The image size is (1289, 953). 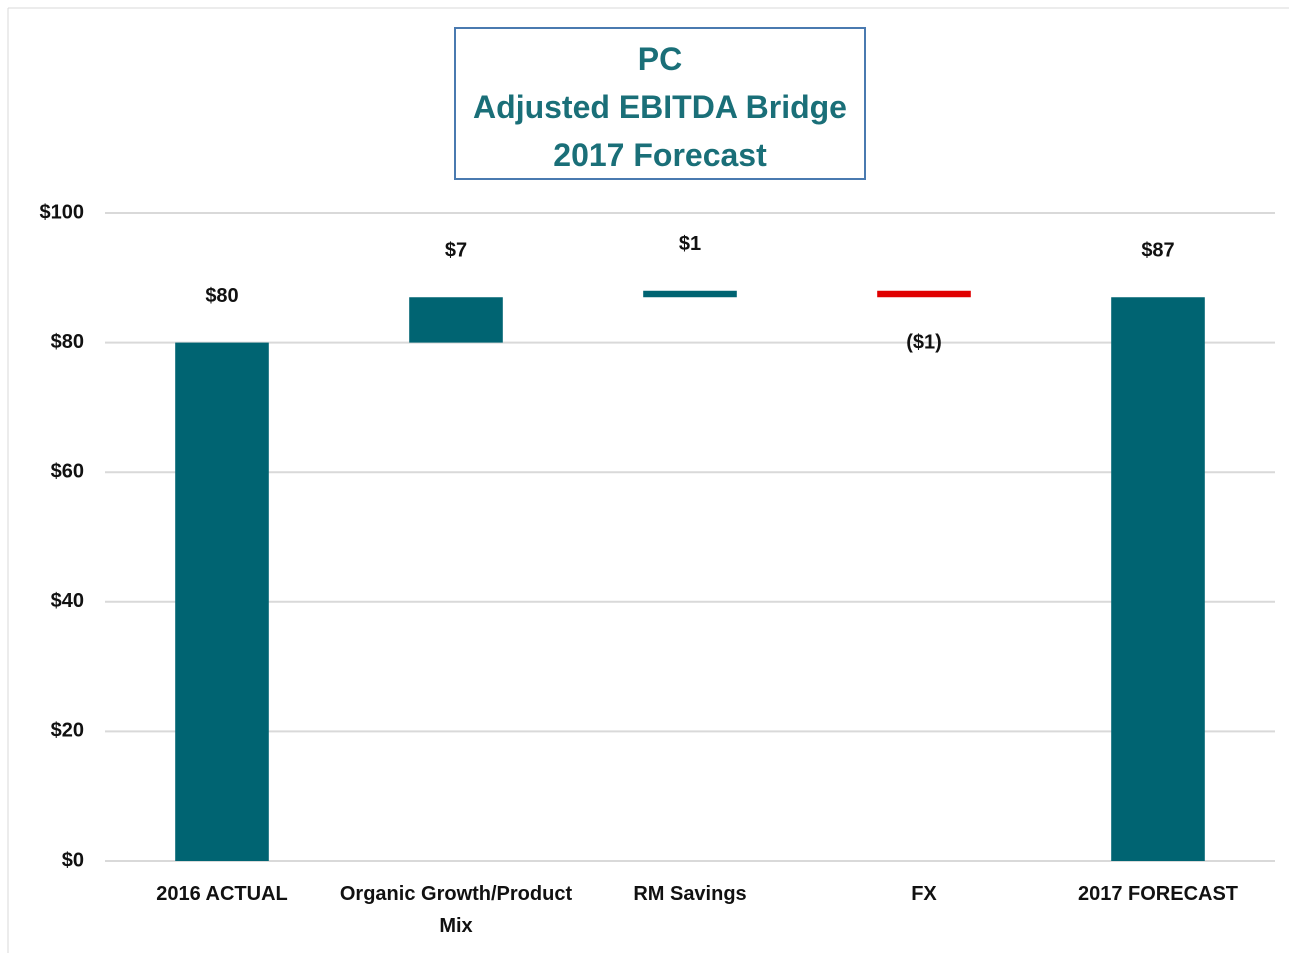 I want to click on x-tick-label: Organic Growth/Product Mix, so click(x=456, y=910).